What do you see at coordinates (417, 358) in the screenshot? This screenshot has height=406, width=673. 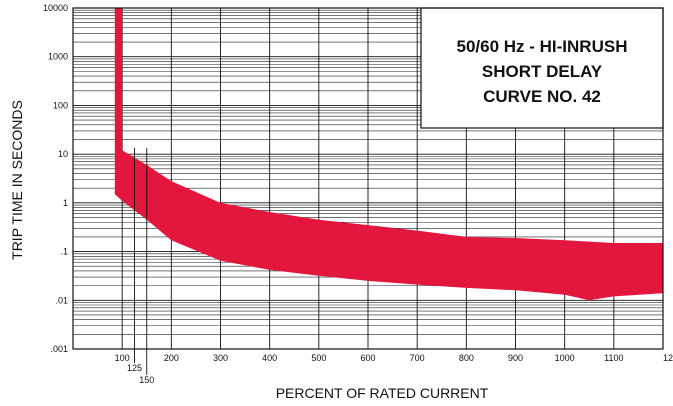 I see `x-tick-label: 700` at bounding box center [417, 358].